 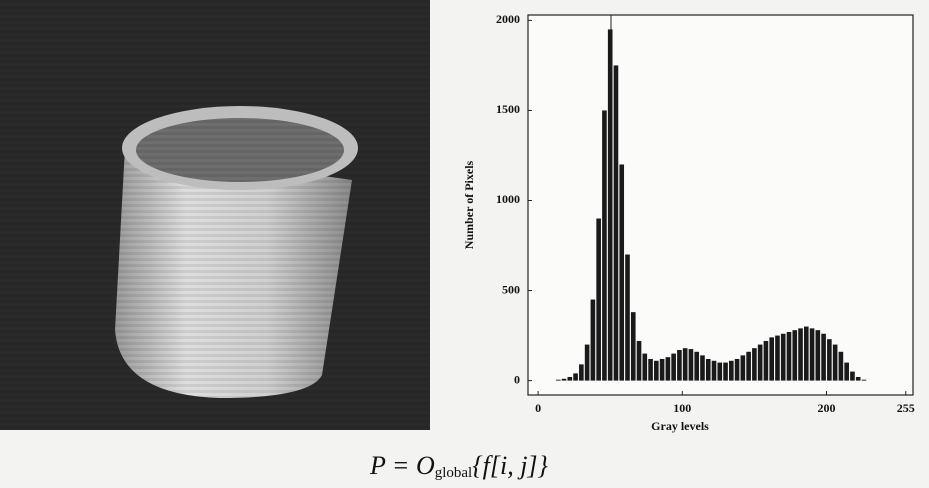 I want to click on x-axis-label: Gray levels, so click(x=680, y=426).